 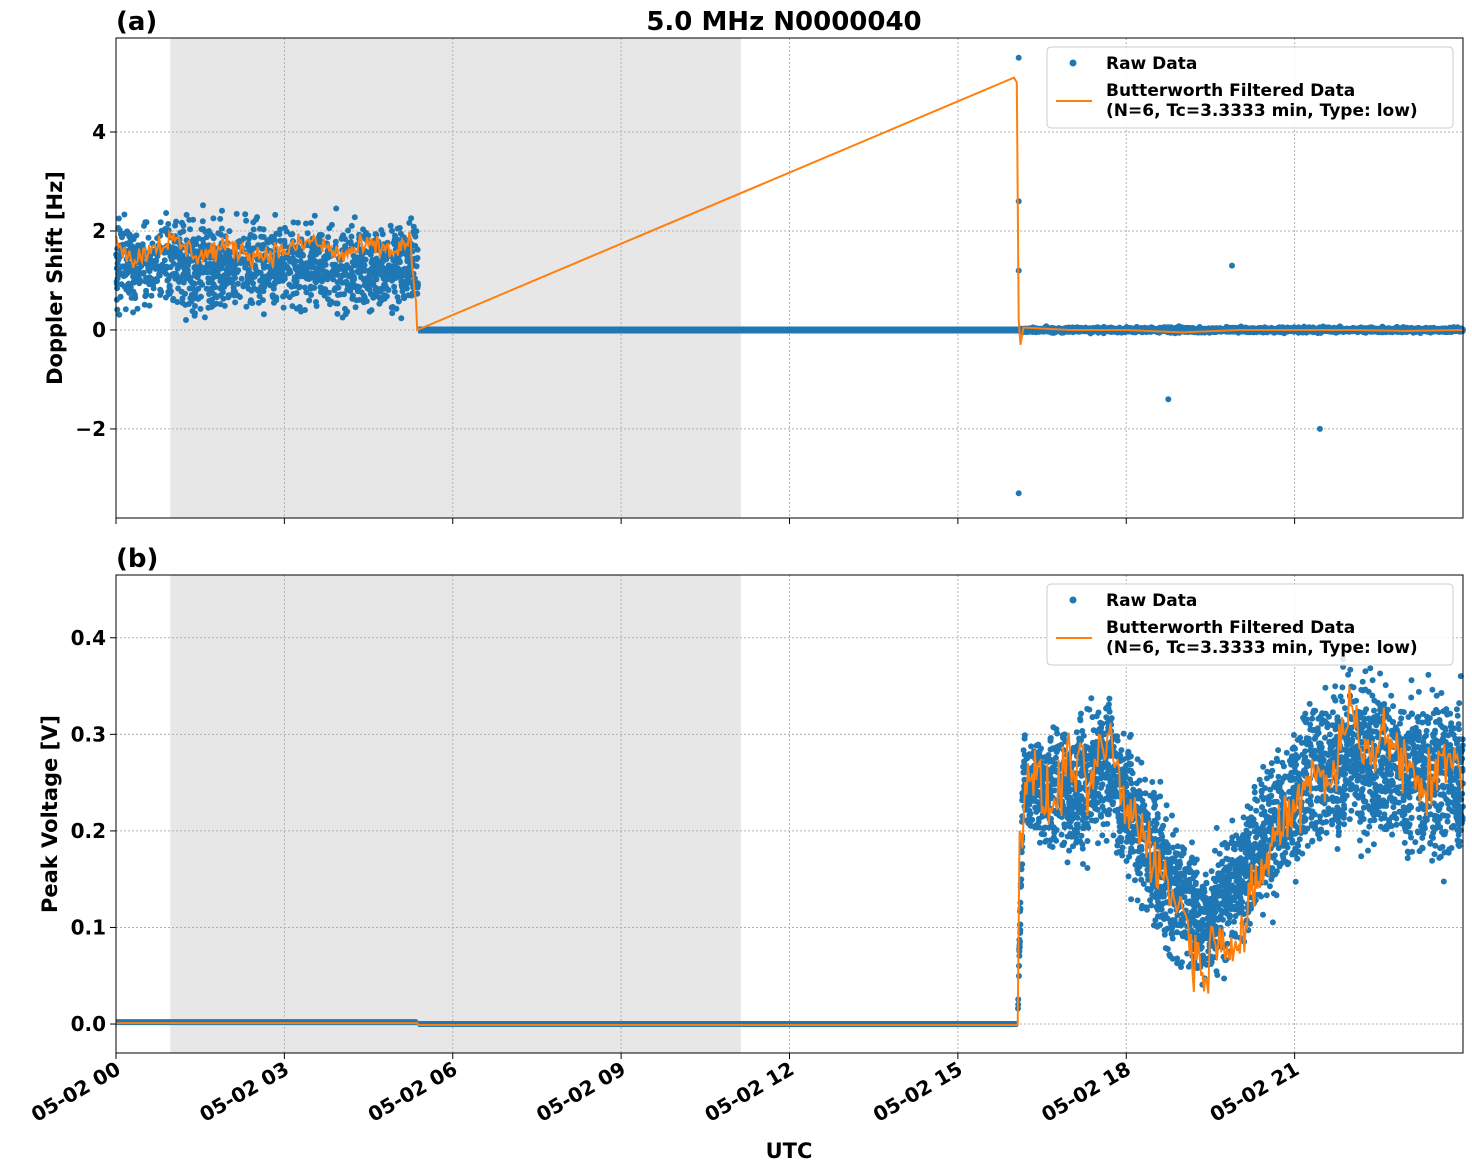 What do you see at coordinates (99, 231) in the screenshot?
I see `y-tick-label: 2` at bounding box center [99, 231].